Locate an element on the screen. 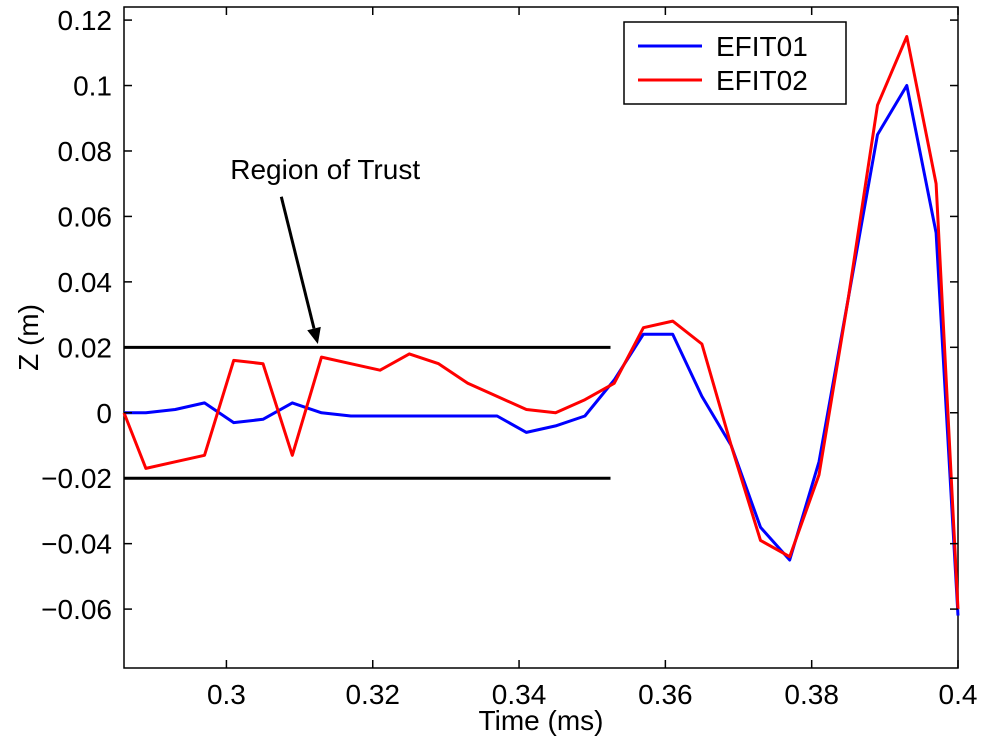 The height and width of the screenshot is (741, 984). y-tick-label: 0.12 is located at coordinates (85, 20).